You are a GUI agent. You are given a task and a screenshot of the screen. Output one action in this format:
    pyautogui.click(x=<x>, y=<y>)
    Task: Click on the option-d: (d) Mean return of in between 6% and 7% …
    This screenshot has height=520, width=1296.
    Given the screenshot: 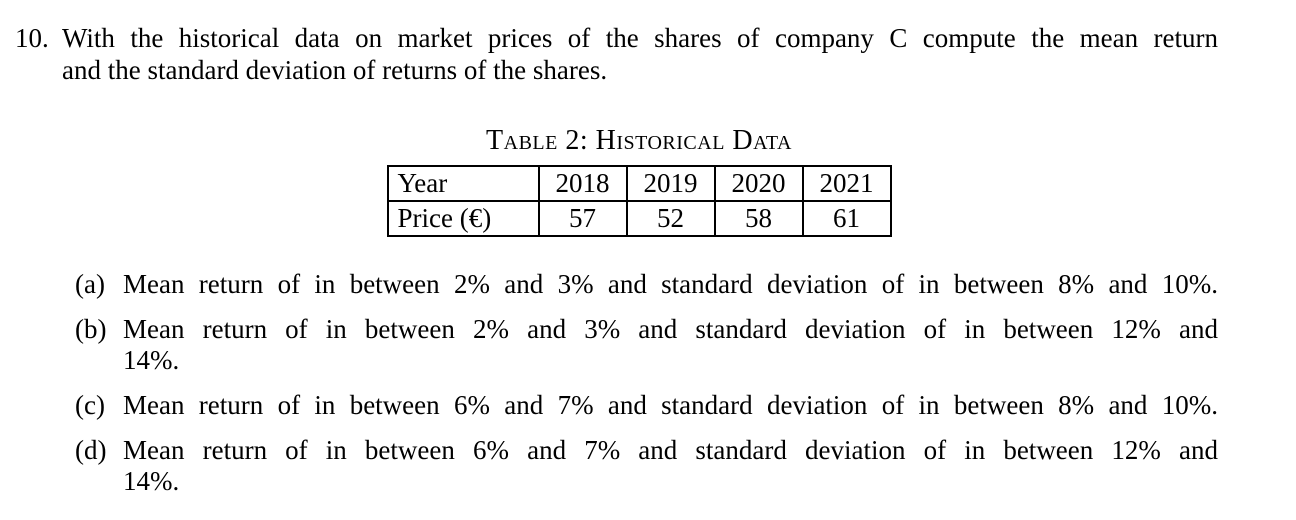 What is the action you would take?
    pyautogui.click(x=646, y=466)
    